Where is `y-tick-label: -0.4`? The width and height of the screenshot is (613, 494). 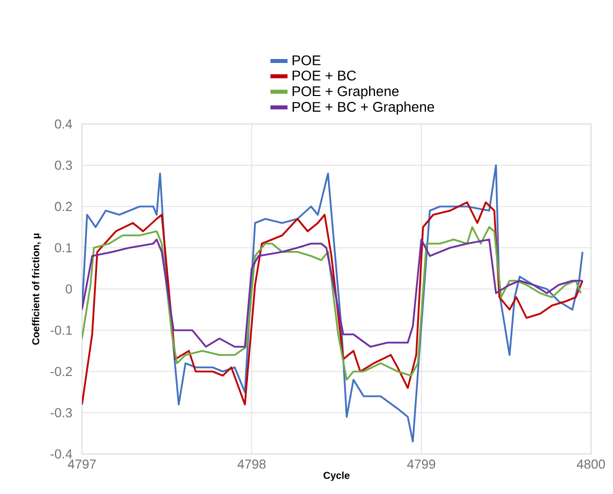 y-tick-label: -0.4 is located at coordinates (61, 454).